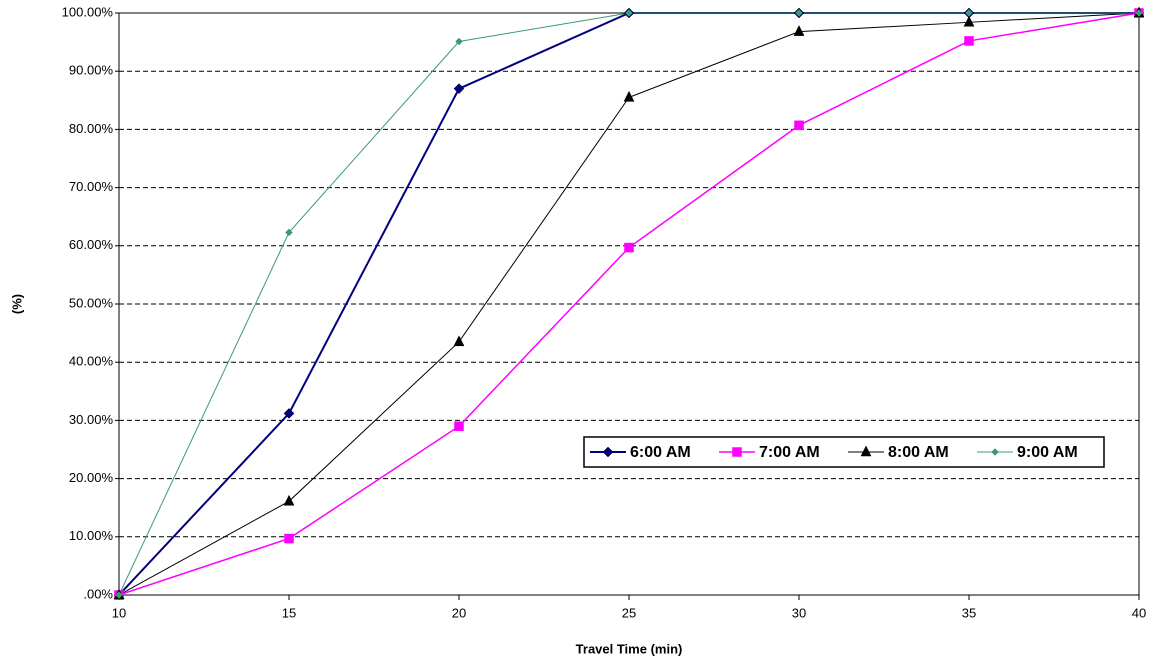  I want to click on y-tick-label: 70.00%, so click(91, 186).